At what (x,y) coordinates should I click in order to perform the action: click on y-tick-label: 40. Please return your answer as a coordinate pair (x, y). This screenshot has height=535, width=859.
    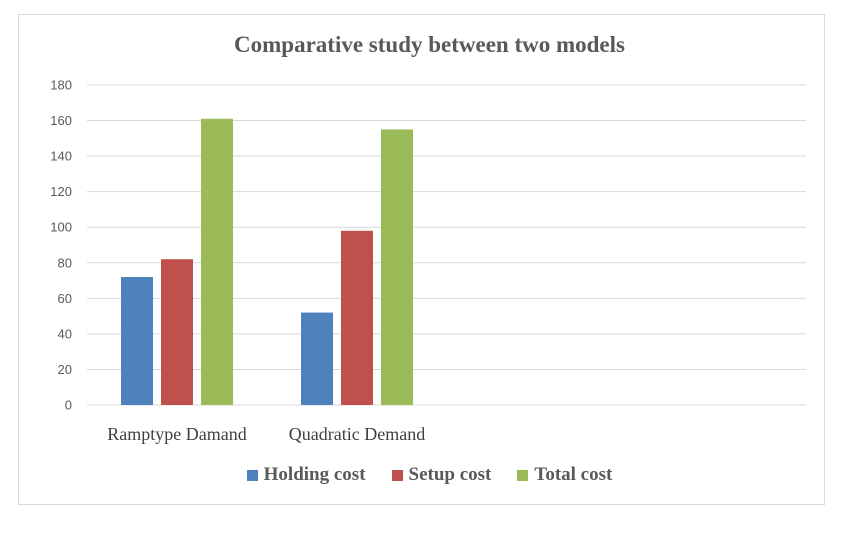
    Looking at the image, I should click on (65, 333).